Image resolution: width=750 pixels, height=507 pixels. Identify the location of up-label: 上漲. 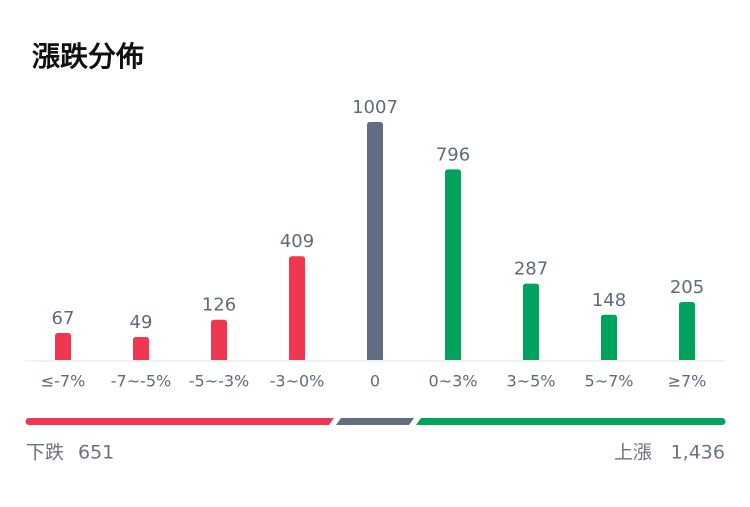
(633, 453).